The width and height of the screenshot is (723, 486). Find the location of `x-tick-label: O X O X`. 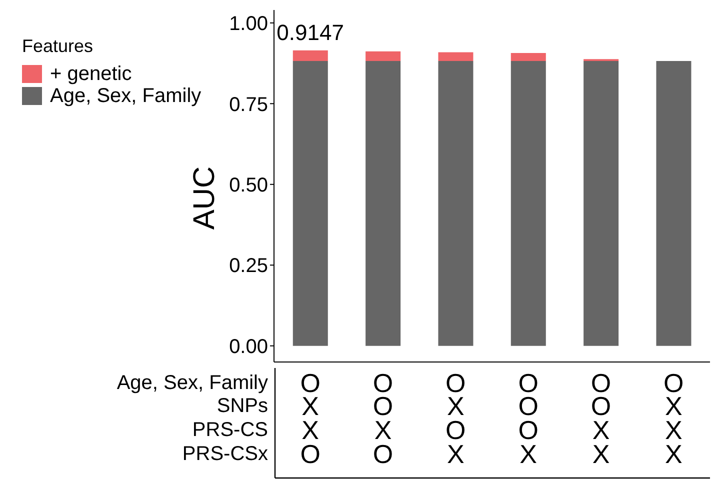

x-tick-label: O X O X is located at coordinates (456, 418).